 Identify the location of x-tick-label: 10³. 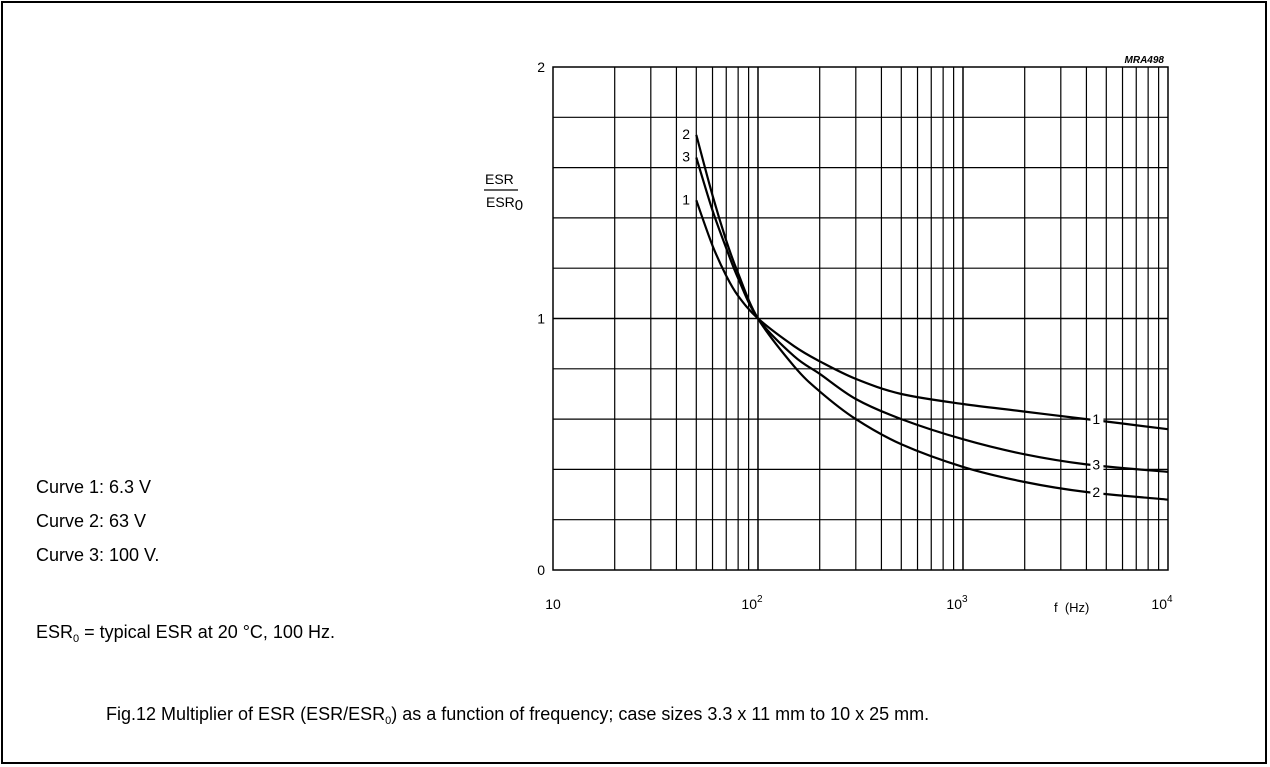
(957, 603).